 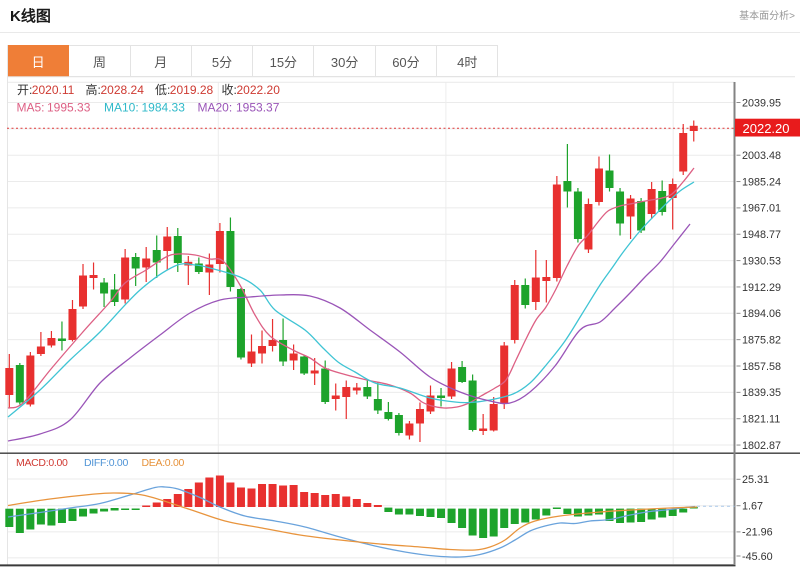 What do you see at coordinates (757, 557) in the screenshot?
I see `svg-text: -45.60` at bounding box center [757, 557].